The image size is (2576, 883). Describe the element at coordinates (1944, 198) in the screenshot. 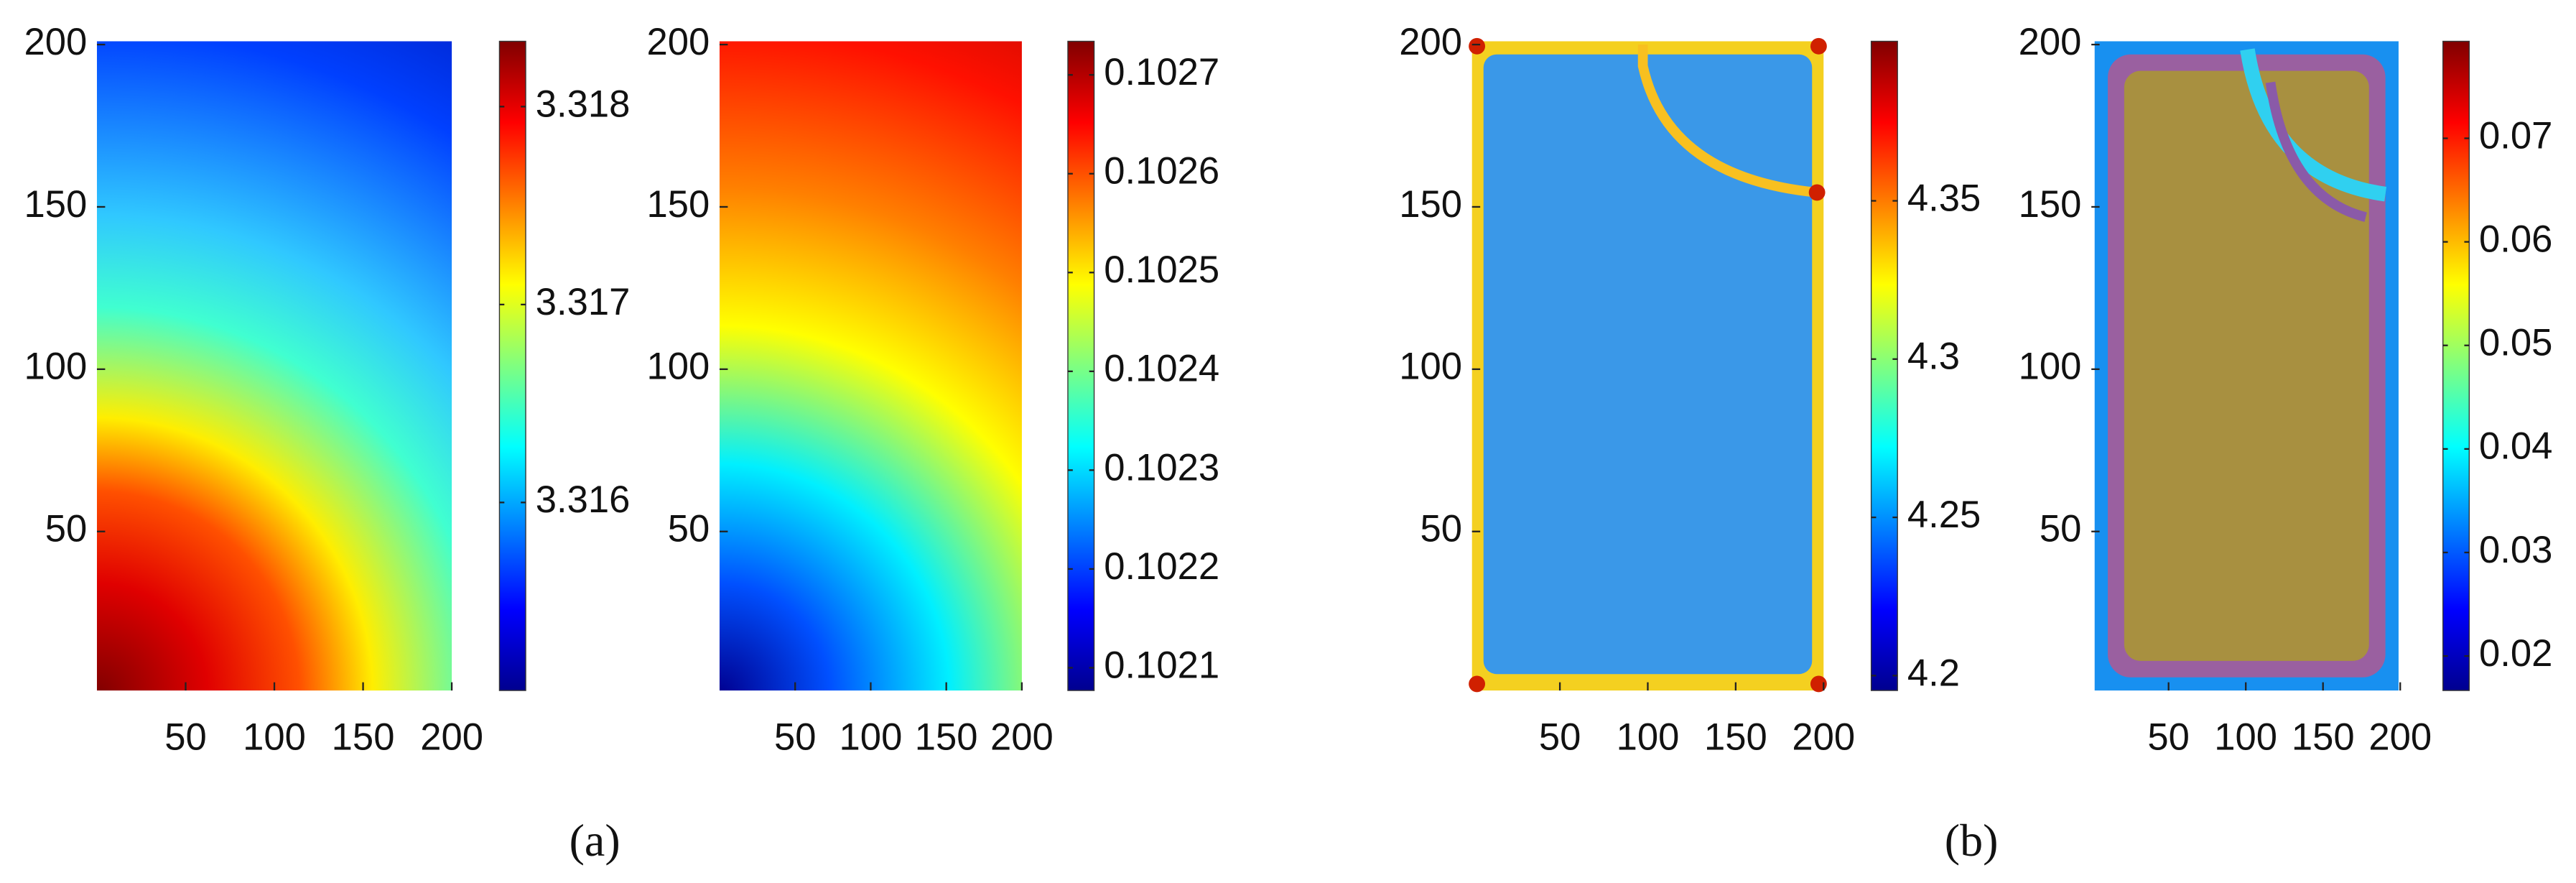

I see `colorbar-tick-label: 4.35` at that location.